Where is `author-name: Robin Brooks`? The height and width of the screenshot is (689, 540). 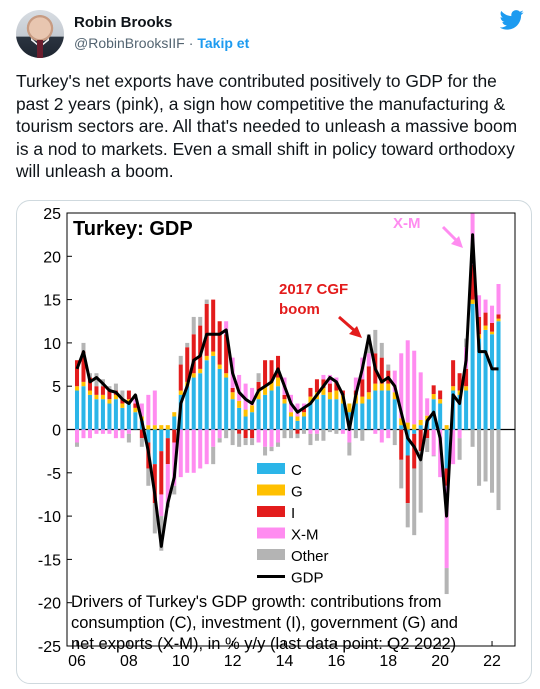
author-name: Robin Brooks is located at coordinates (123, 22).